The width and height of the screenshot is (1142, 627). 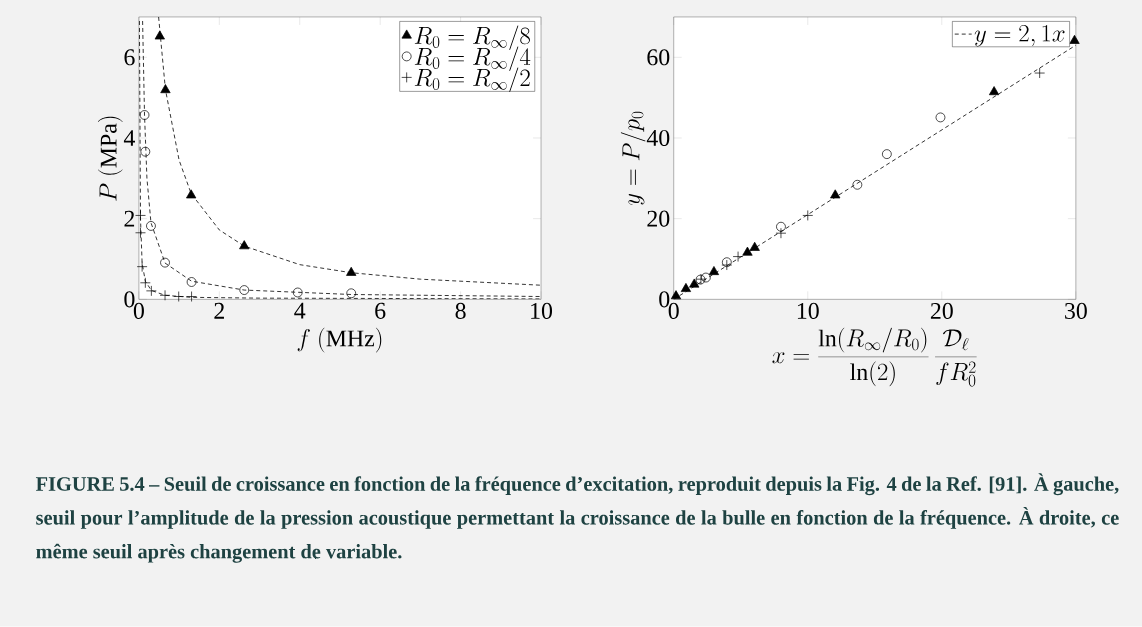 What do you see at coordinates (633, 158) in the screenshot?
I see `y-axis-title: $y = P/p_0$` at bounding box center [633, 158].